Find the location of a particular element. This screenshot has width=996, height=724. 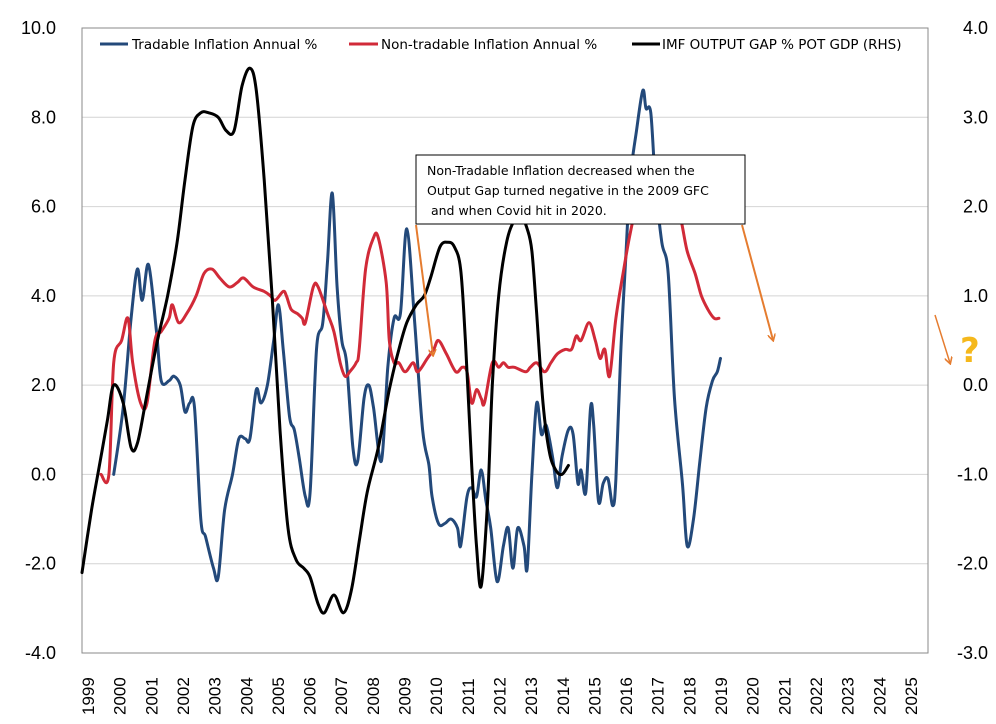

y-right-tick-label: -2.0 is located at coordinates (972, 564).